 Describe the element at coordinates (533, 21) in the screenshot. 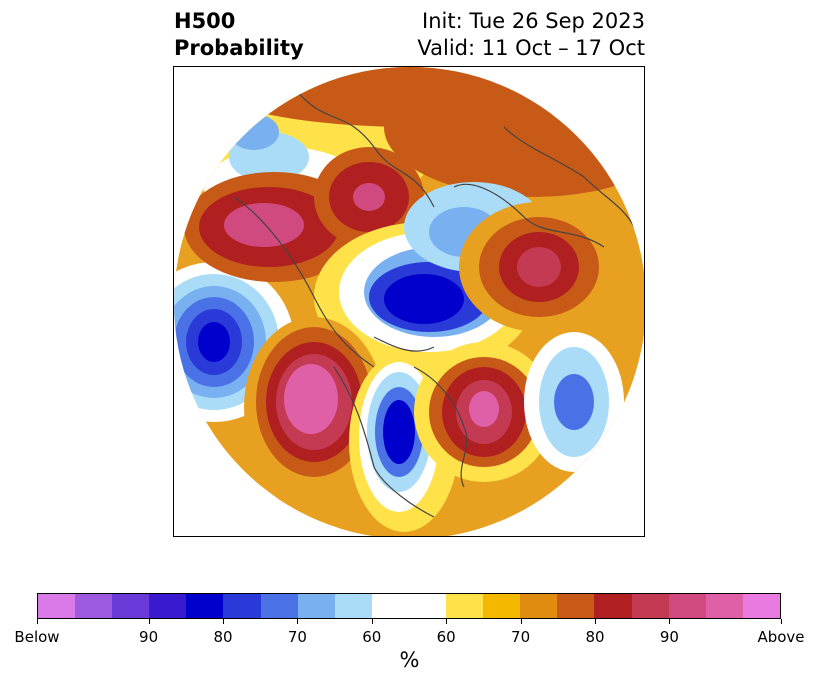

I see `init-date: Init: Tue 26 Sep 2023` at that location.